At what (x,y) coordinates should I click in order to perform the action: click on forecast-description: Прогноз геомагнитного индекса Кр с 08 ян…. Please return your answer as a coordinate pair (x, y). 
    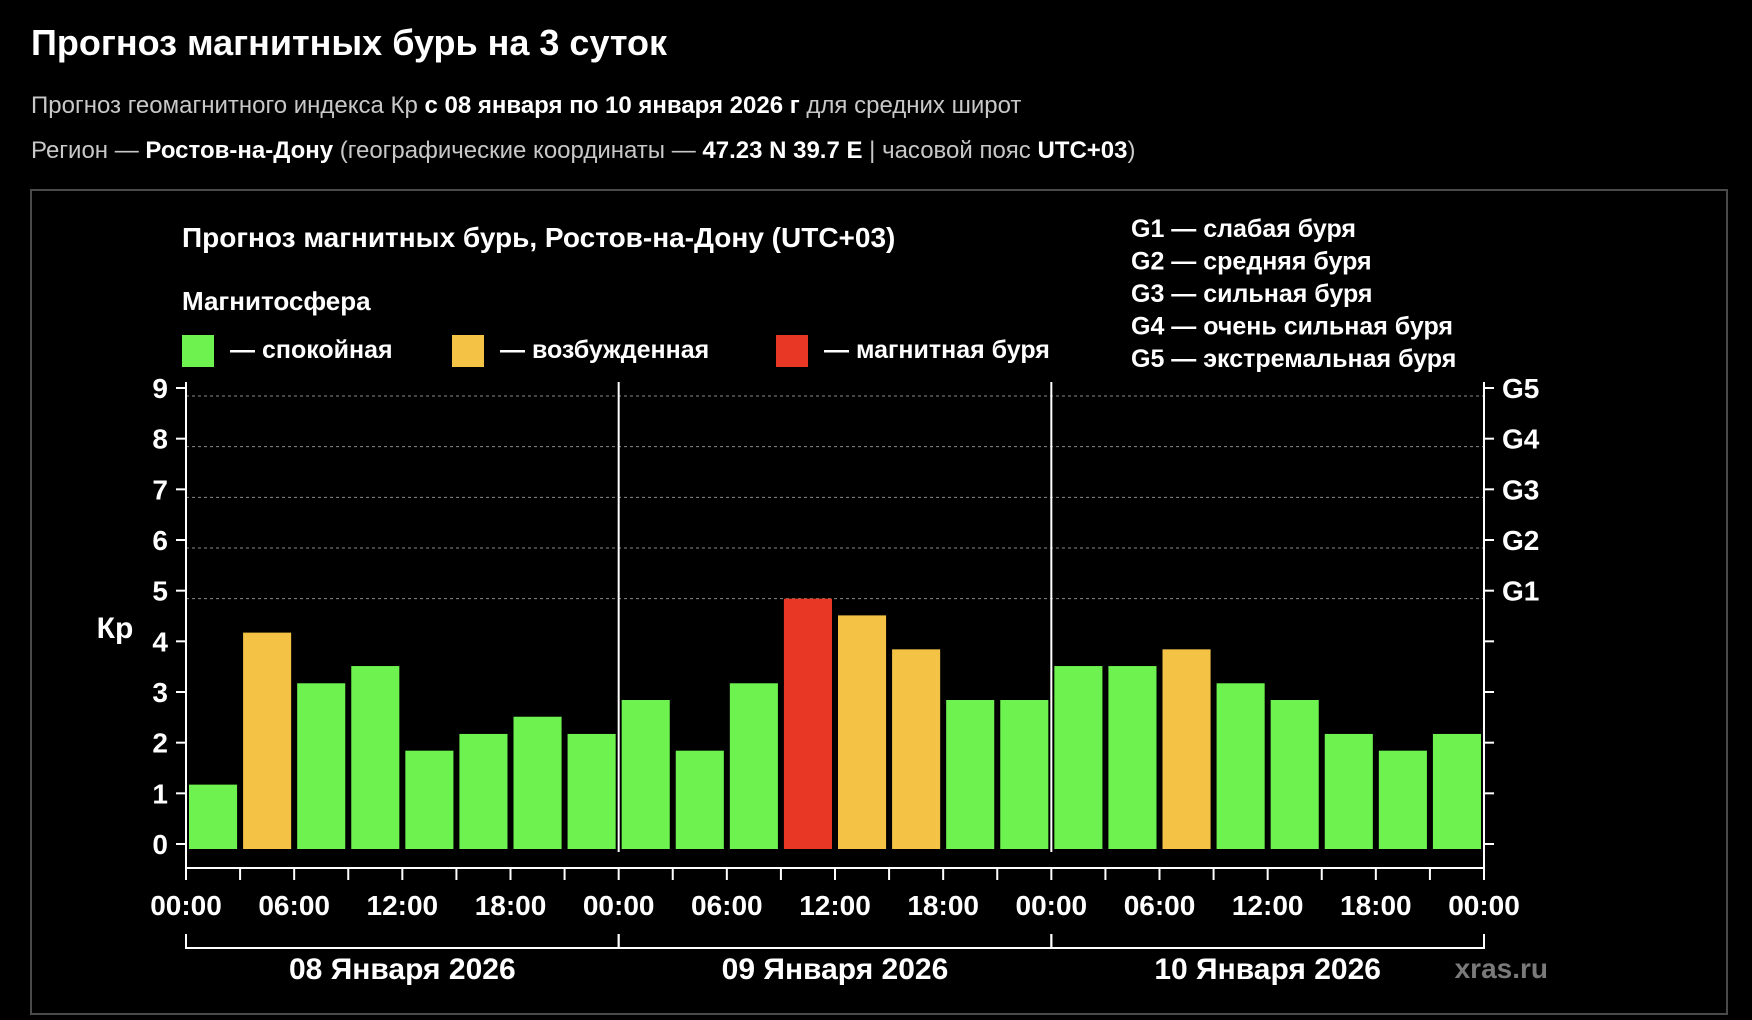
    Looking at the image, I should click on (526, 106).